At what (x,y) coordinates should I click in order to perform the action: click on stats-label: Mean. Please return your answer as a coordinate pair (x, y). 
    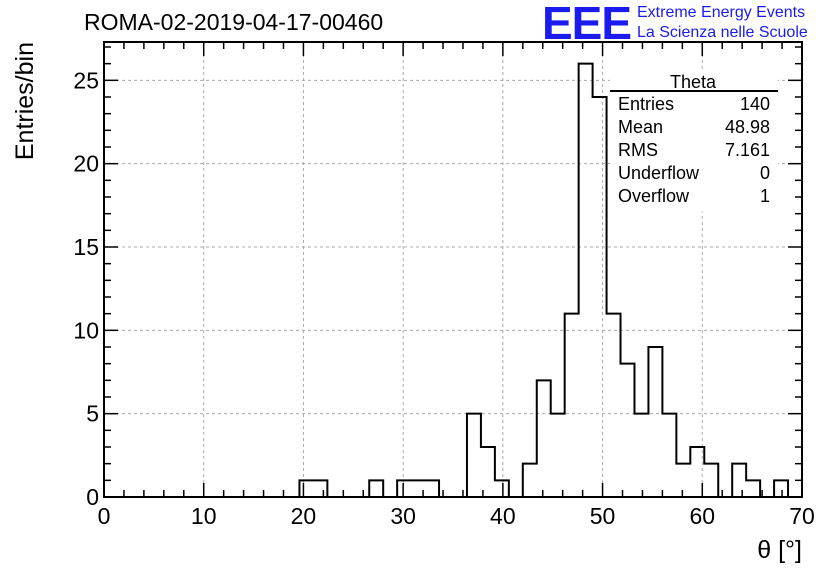
    Looking at the image, I should click on (640, 127).